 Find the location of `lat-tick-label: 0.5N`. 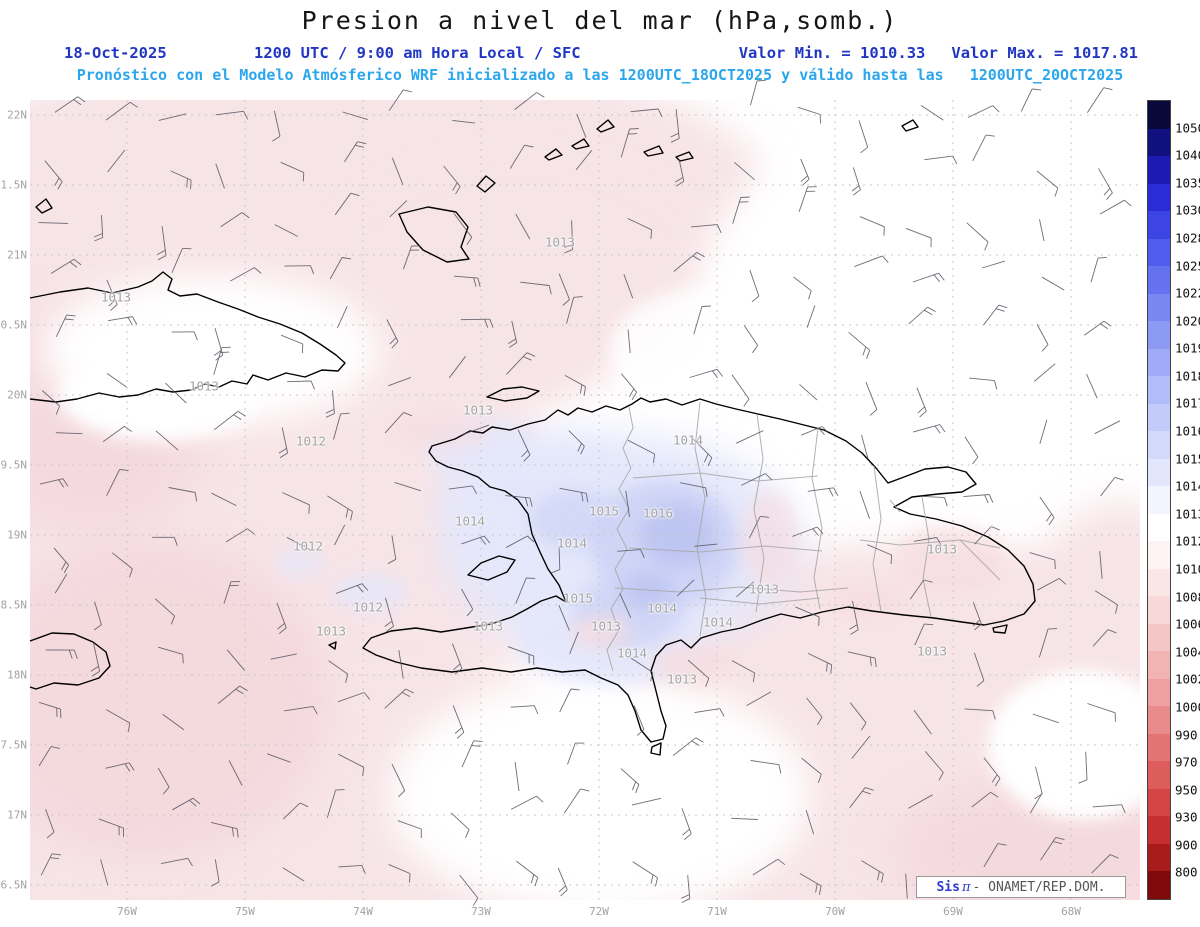

lat-tick-label: 0.5N is located at coordinates (14, 325).